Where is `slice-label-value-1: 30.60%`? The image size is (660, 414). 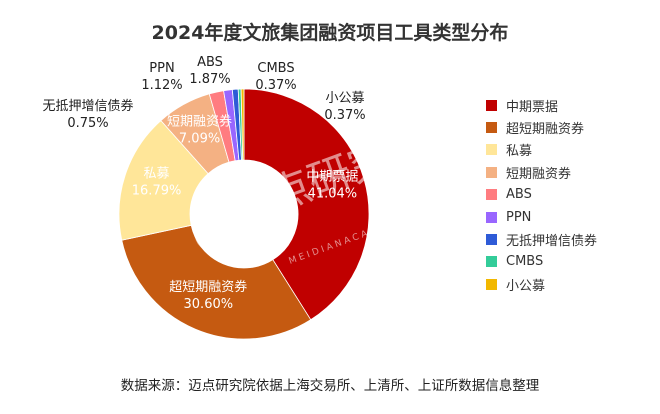
slice-label-value-1: 30.60% is located at coordinates (209, 304).